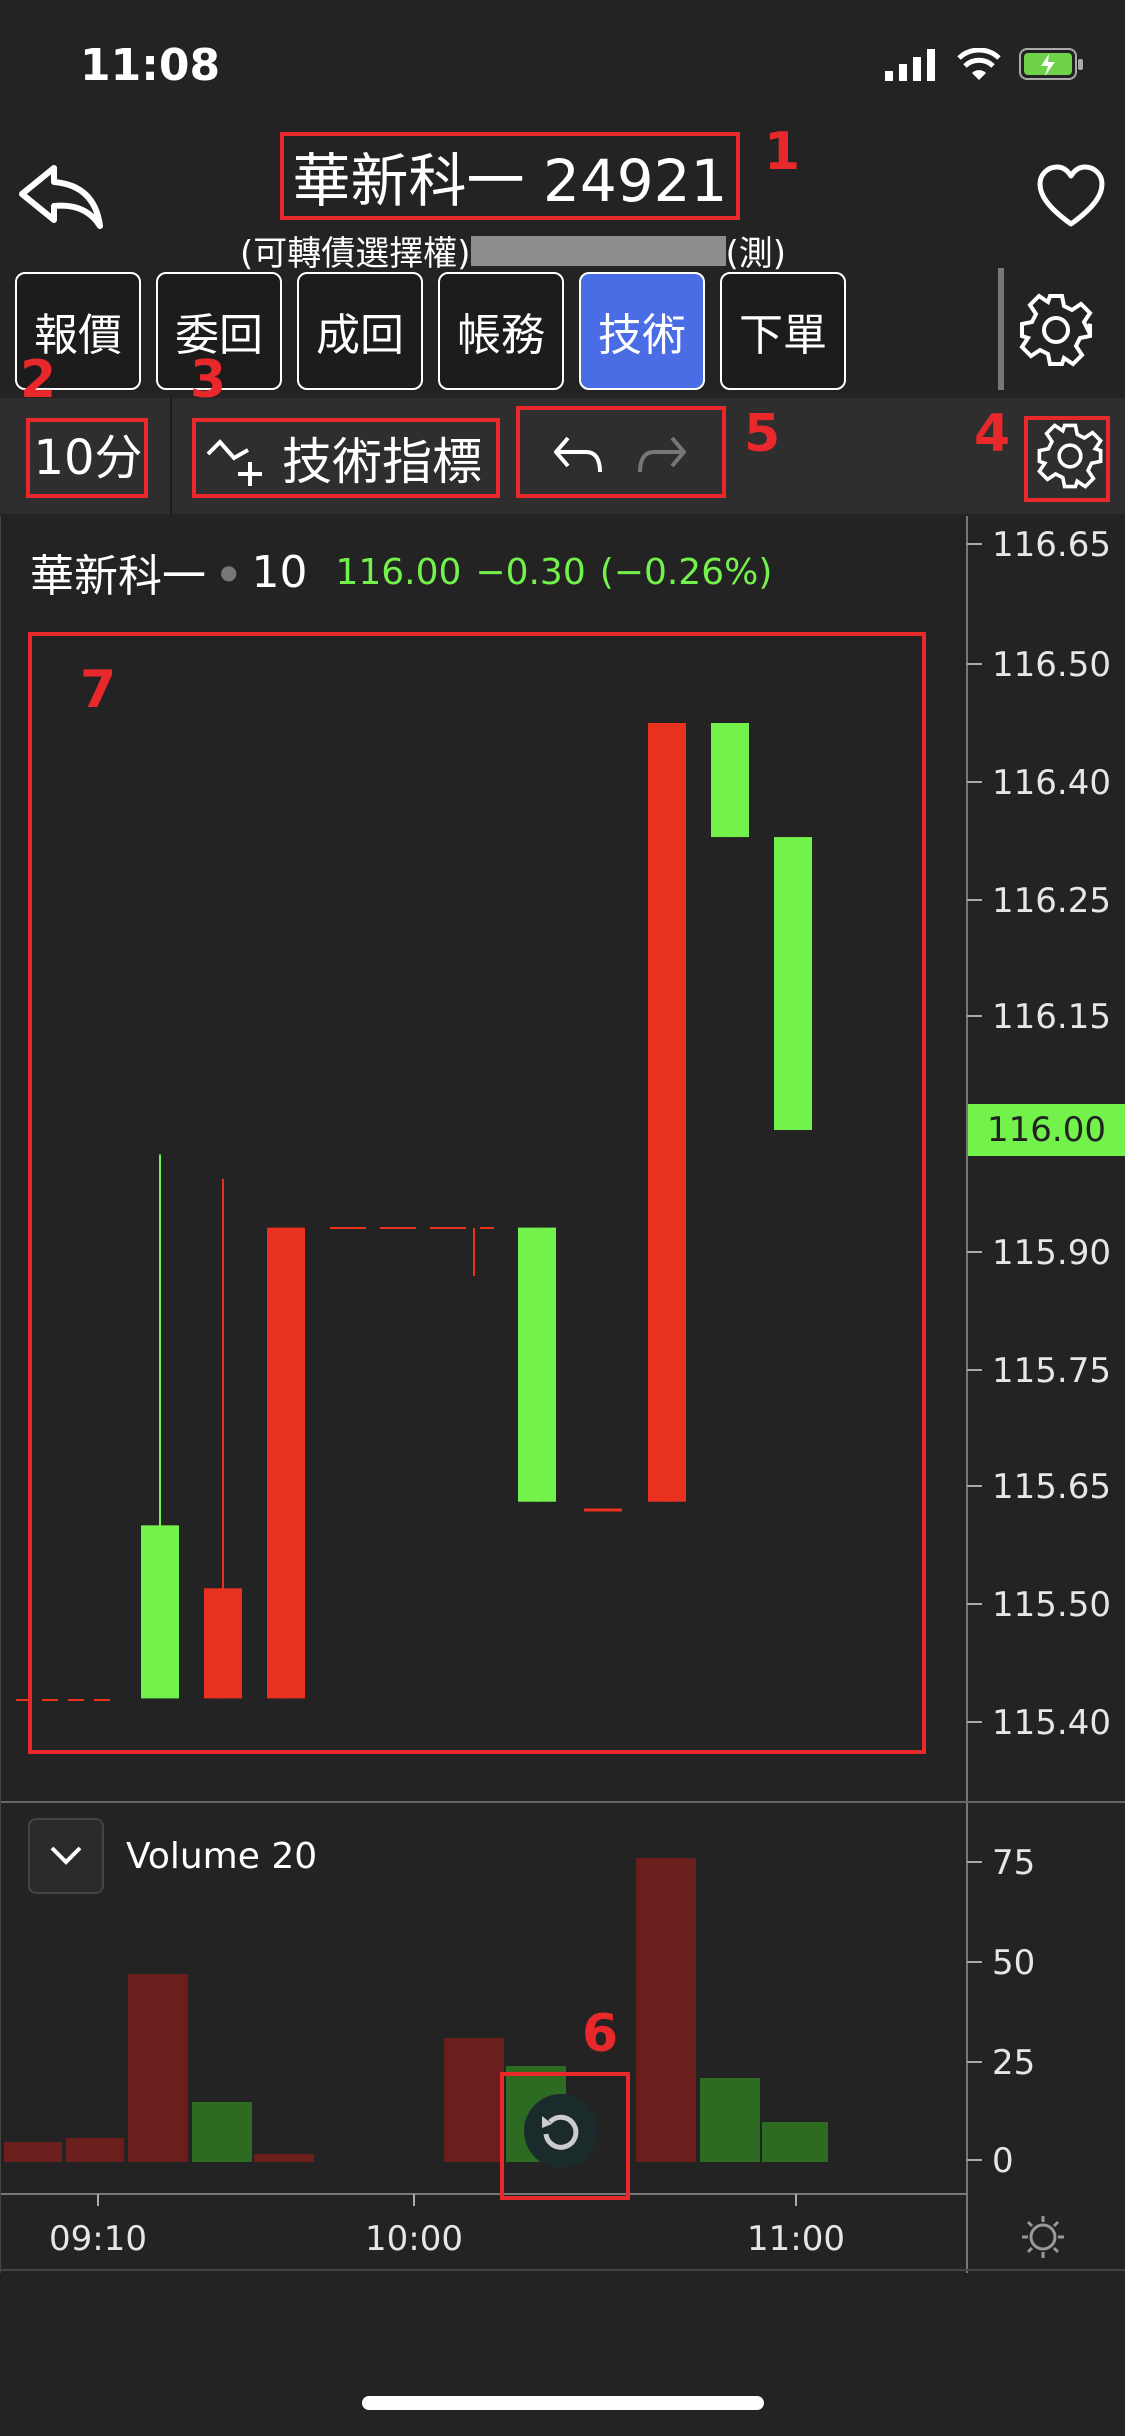 This screenshot has width=1125, height=2436. I want to click on indicator-add-icon, so click(234, 462).